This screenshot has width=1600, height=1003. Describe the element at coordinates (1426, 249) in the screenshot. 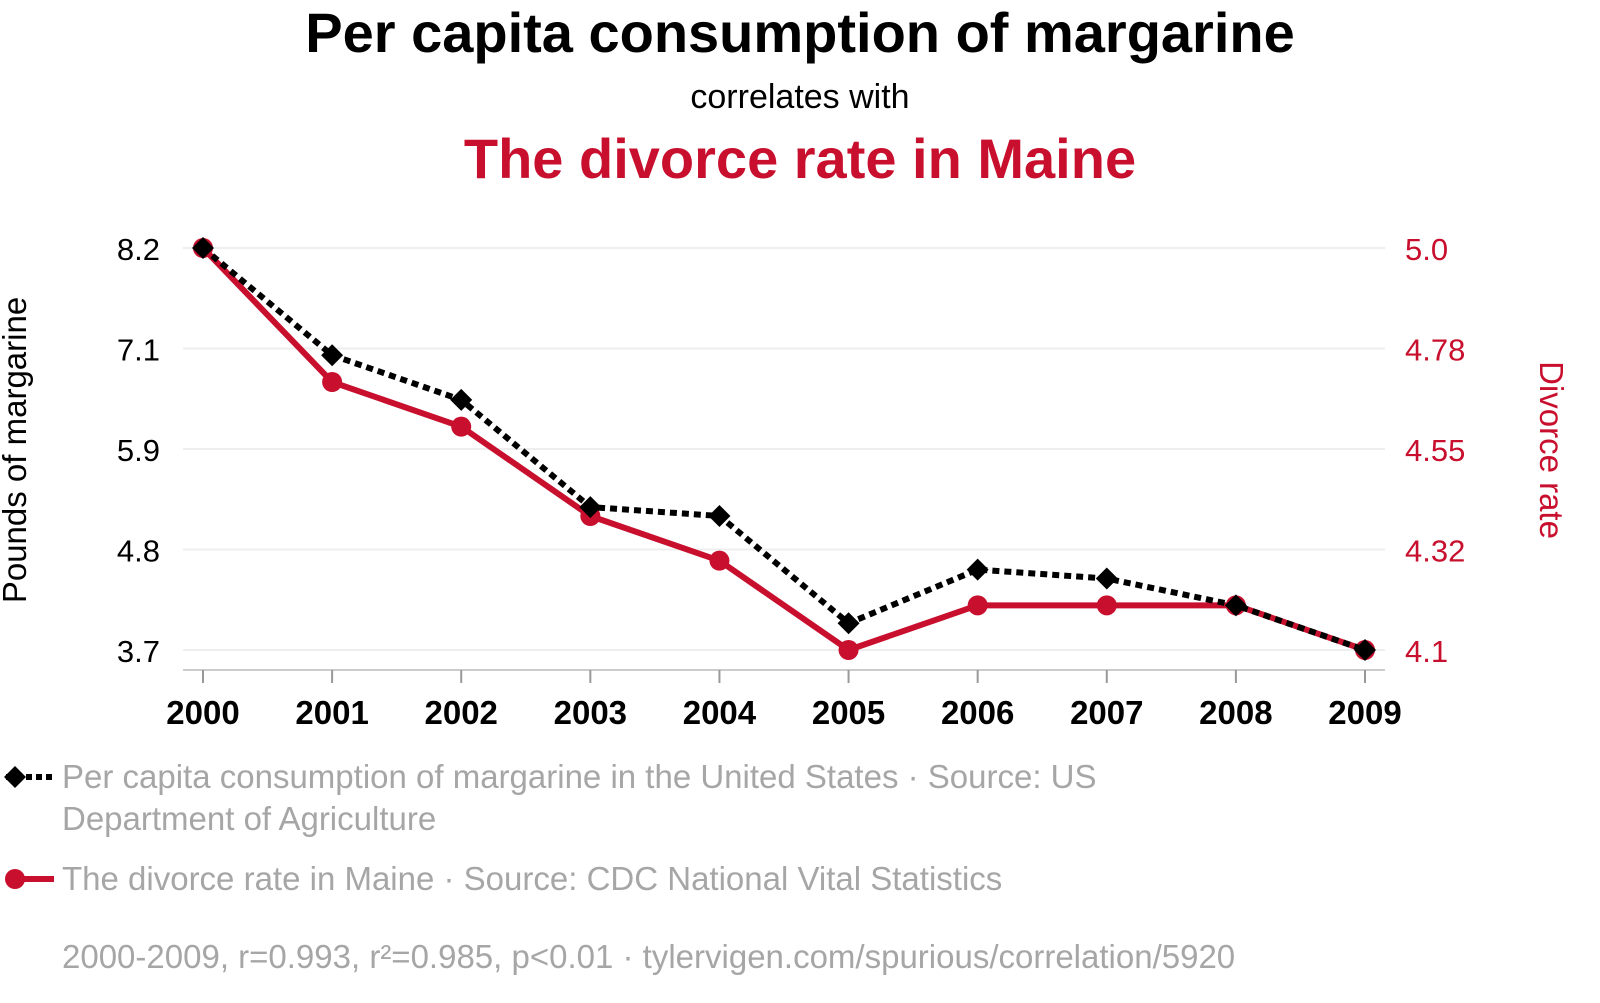

I see `y-tick-label-right: 5.0` at that location.